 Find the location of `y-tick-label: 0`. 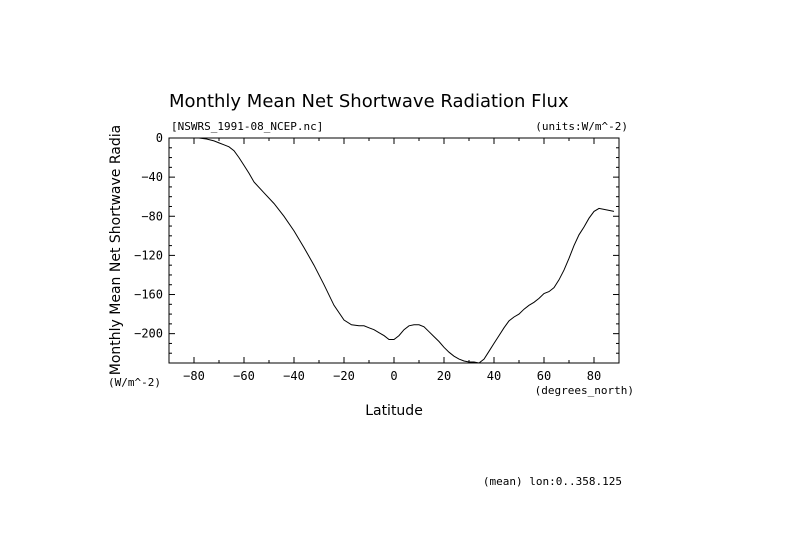

y-tick-label: 0 is located at coordinates (159, 138).